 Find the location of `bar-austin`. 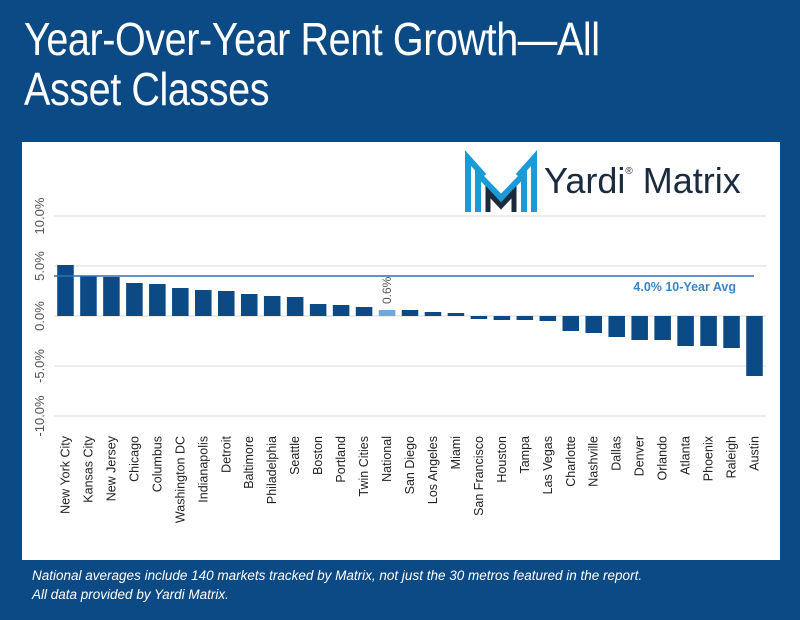

bar-austin is located at coordinates (754, 346).